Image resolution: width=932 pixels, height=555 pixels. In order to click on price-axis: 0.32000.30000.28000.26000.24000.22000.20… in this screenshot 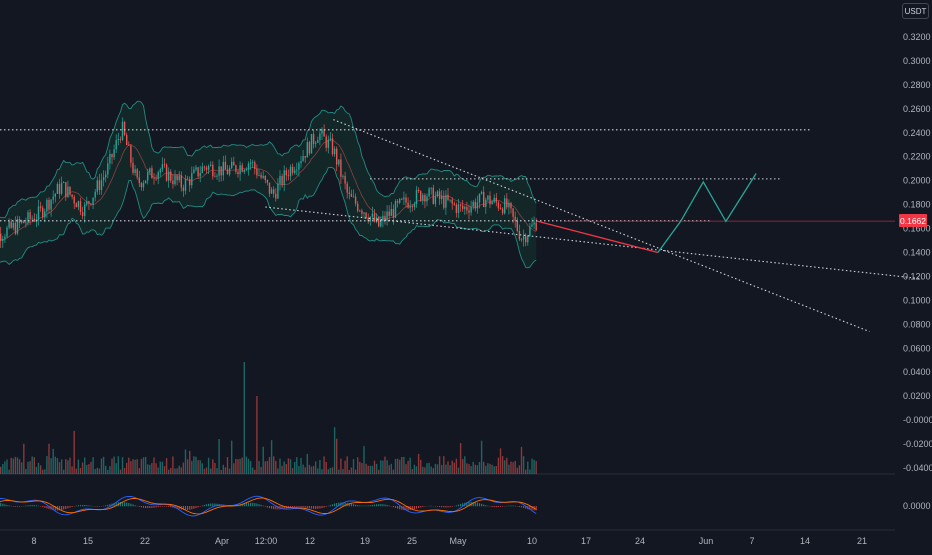, I will do `click(917, 271)`.